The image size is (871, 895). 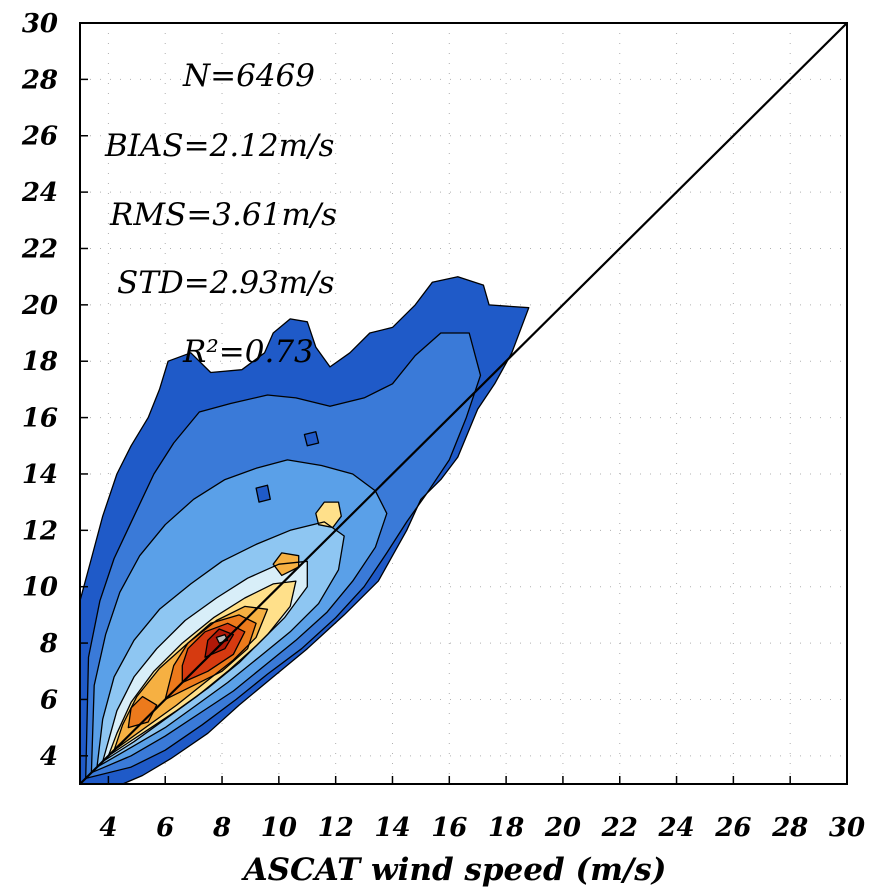 I want to click on x-tick-label-22: 22, so click(x=619, y=828).